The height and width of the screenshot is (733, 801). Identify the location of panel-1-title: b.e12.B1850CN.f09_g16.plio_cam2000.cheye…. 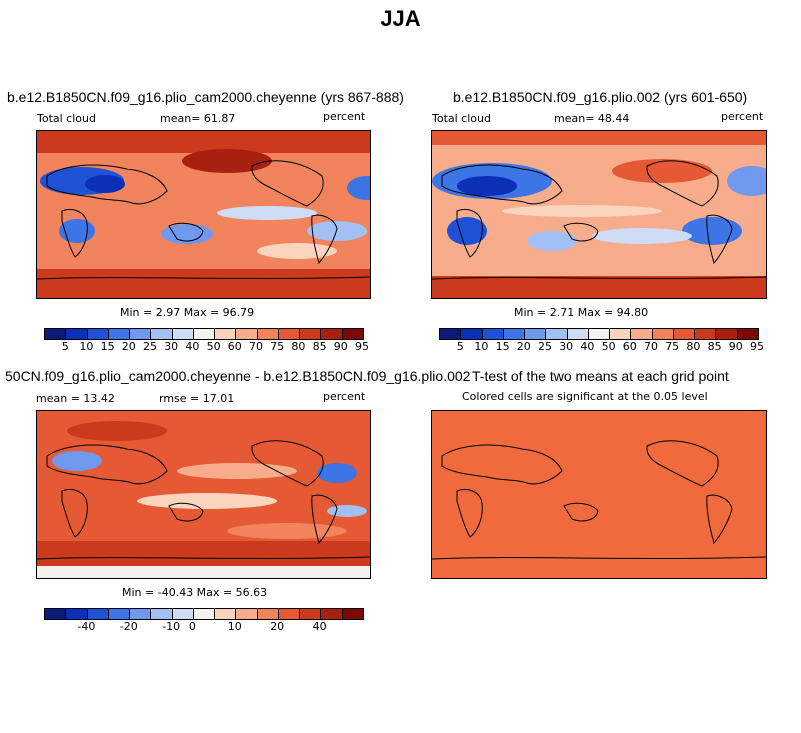
(205, 97).